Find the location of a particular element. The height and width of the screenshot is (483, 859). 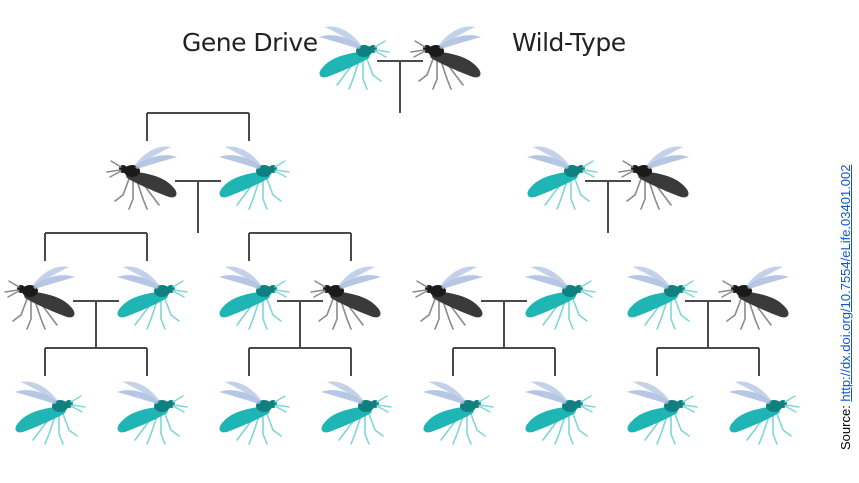

legend-gene-drive: Gene Drive is located at coordinates (250, 42).